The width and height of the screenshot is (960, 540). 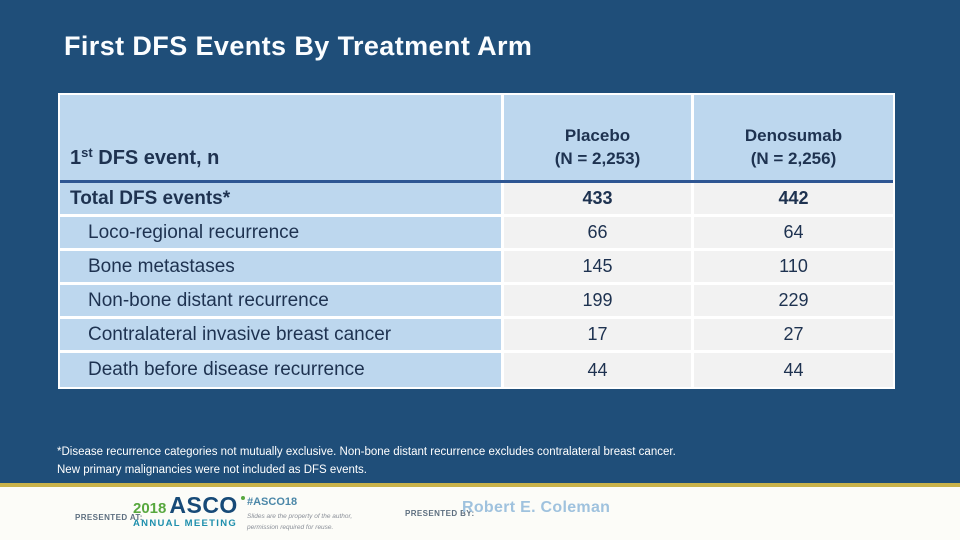 What do you see at coordinates (793, 300) in the screenshot?
I see `denosumab-value: 229` at bounding box center [793, 300].